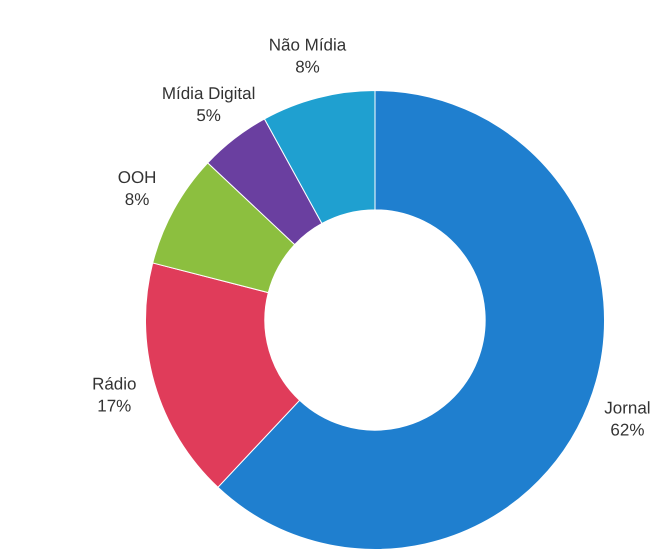  Describe the element at coordinates (114, 406) in the screenshot. I see `data-label: 17%` at that location.